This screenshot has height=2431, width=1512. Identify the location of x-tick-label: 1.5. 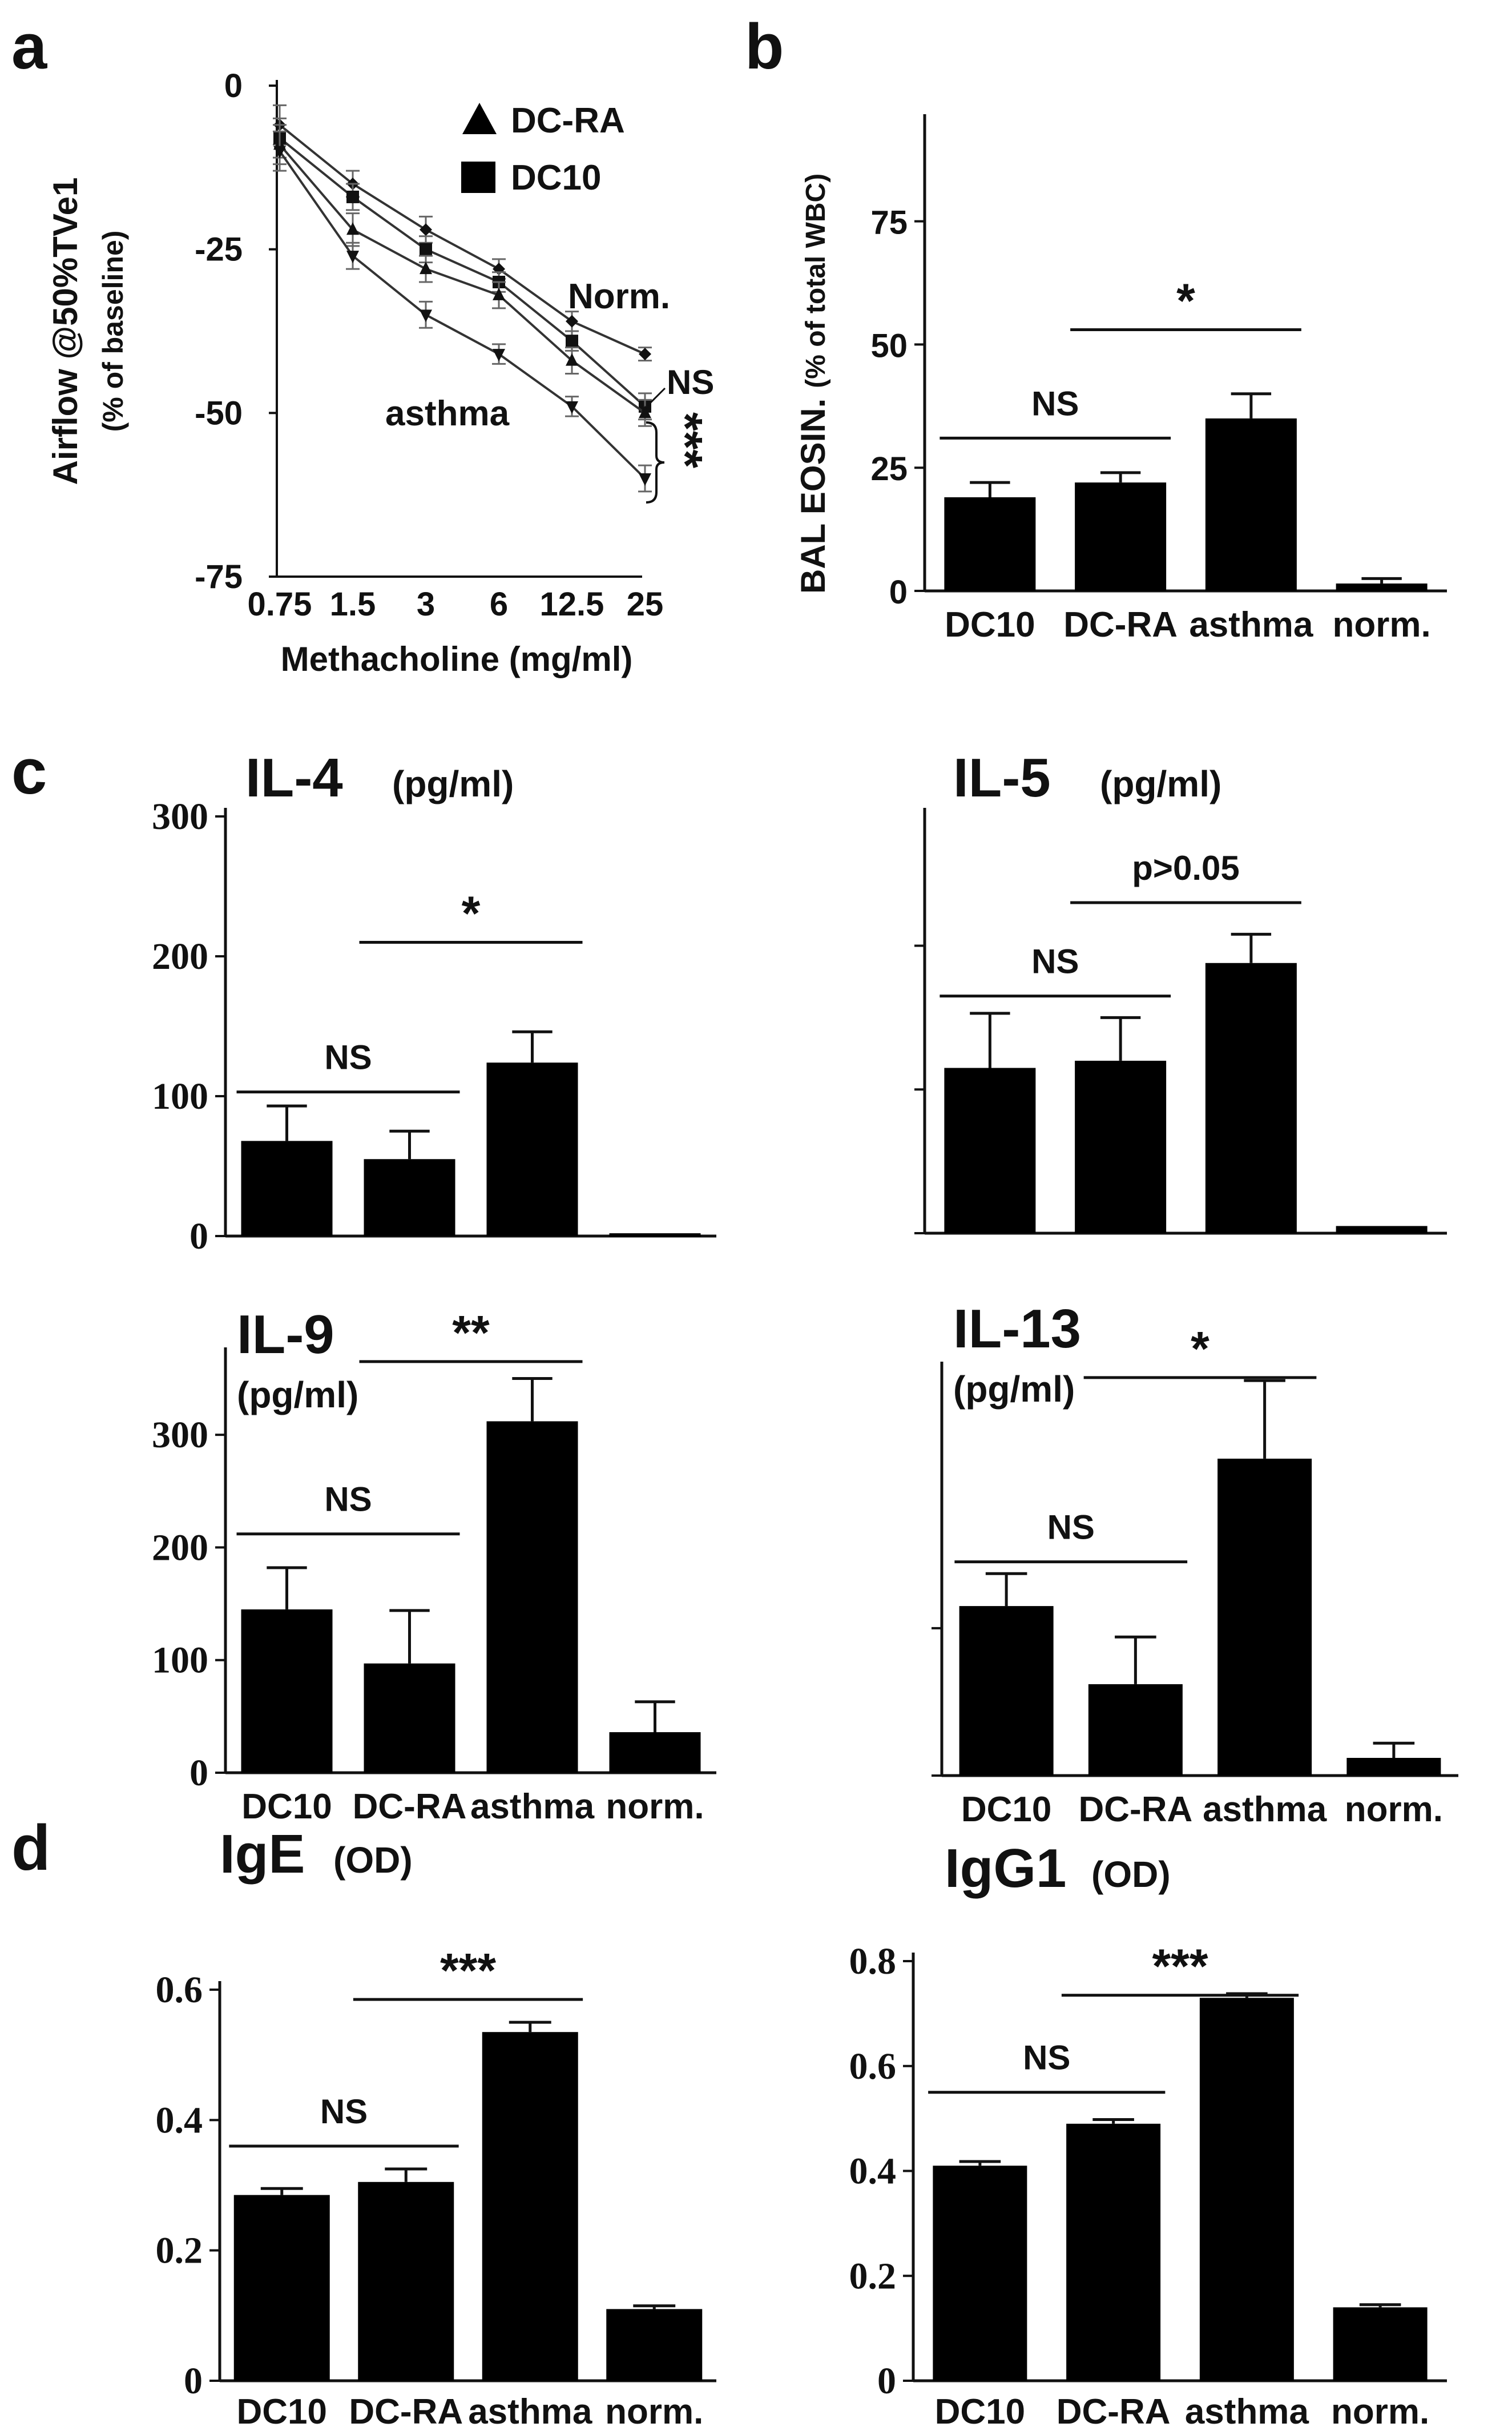
(353, 604).